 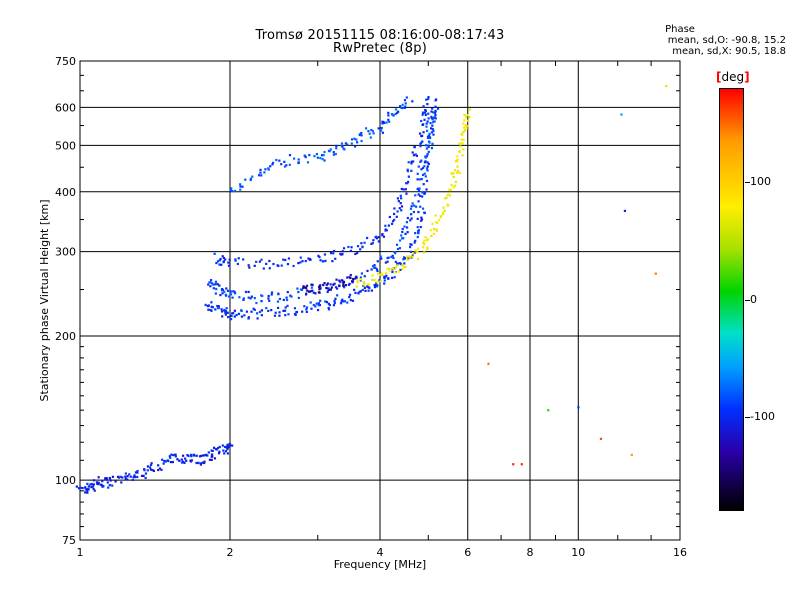 I want to click on x-tick-label: 10, so click(x=578, y=552).